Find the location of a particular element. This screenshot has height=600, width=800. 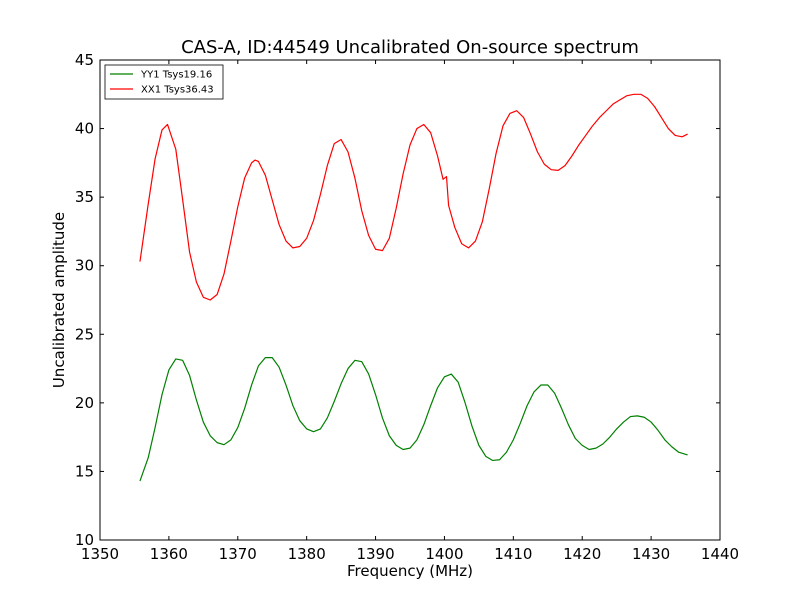

y-tick-label: 10 is located at coordinates (84, 540).